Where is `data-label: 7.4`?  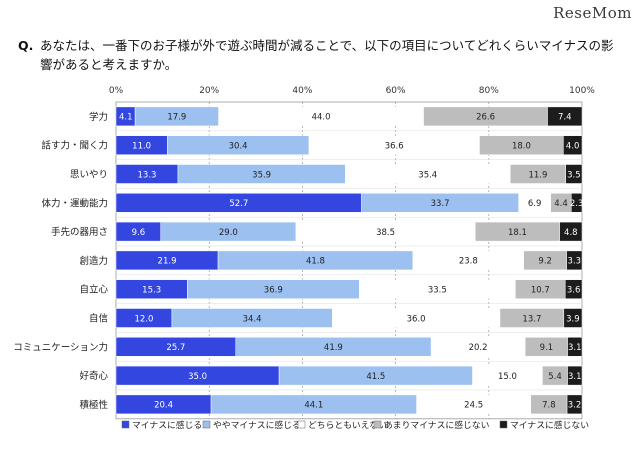 data-label: 7.4 is located at coordinates (565, 118).